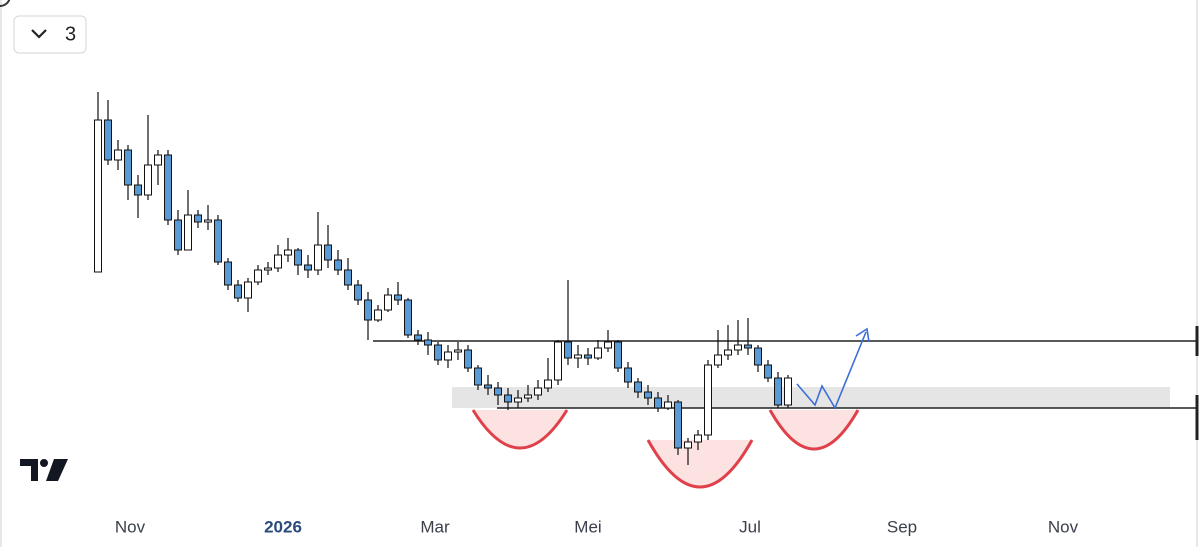  Describe the element at coordinates (39, 34) in the screenshot. I see `chevron` at that location.